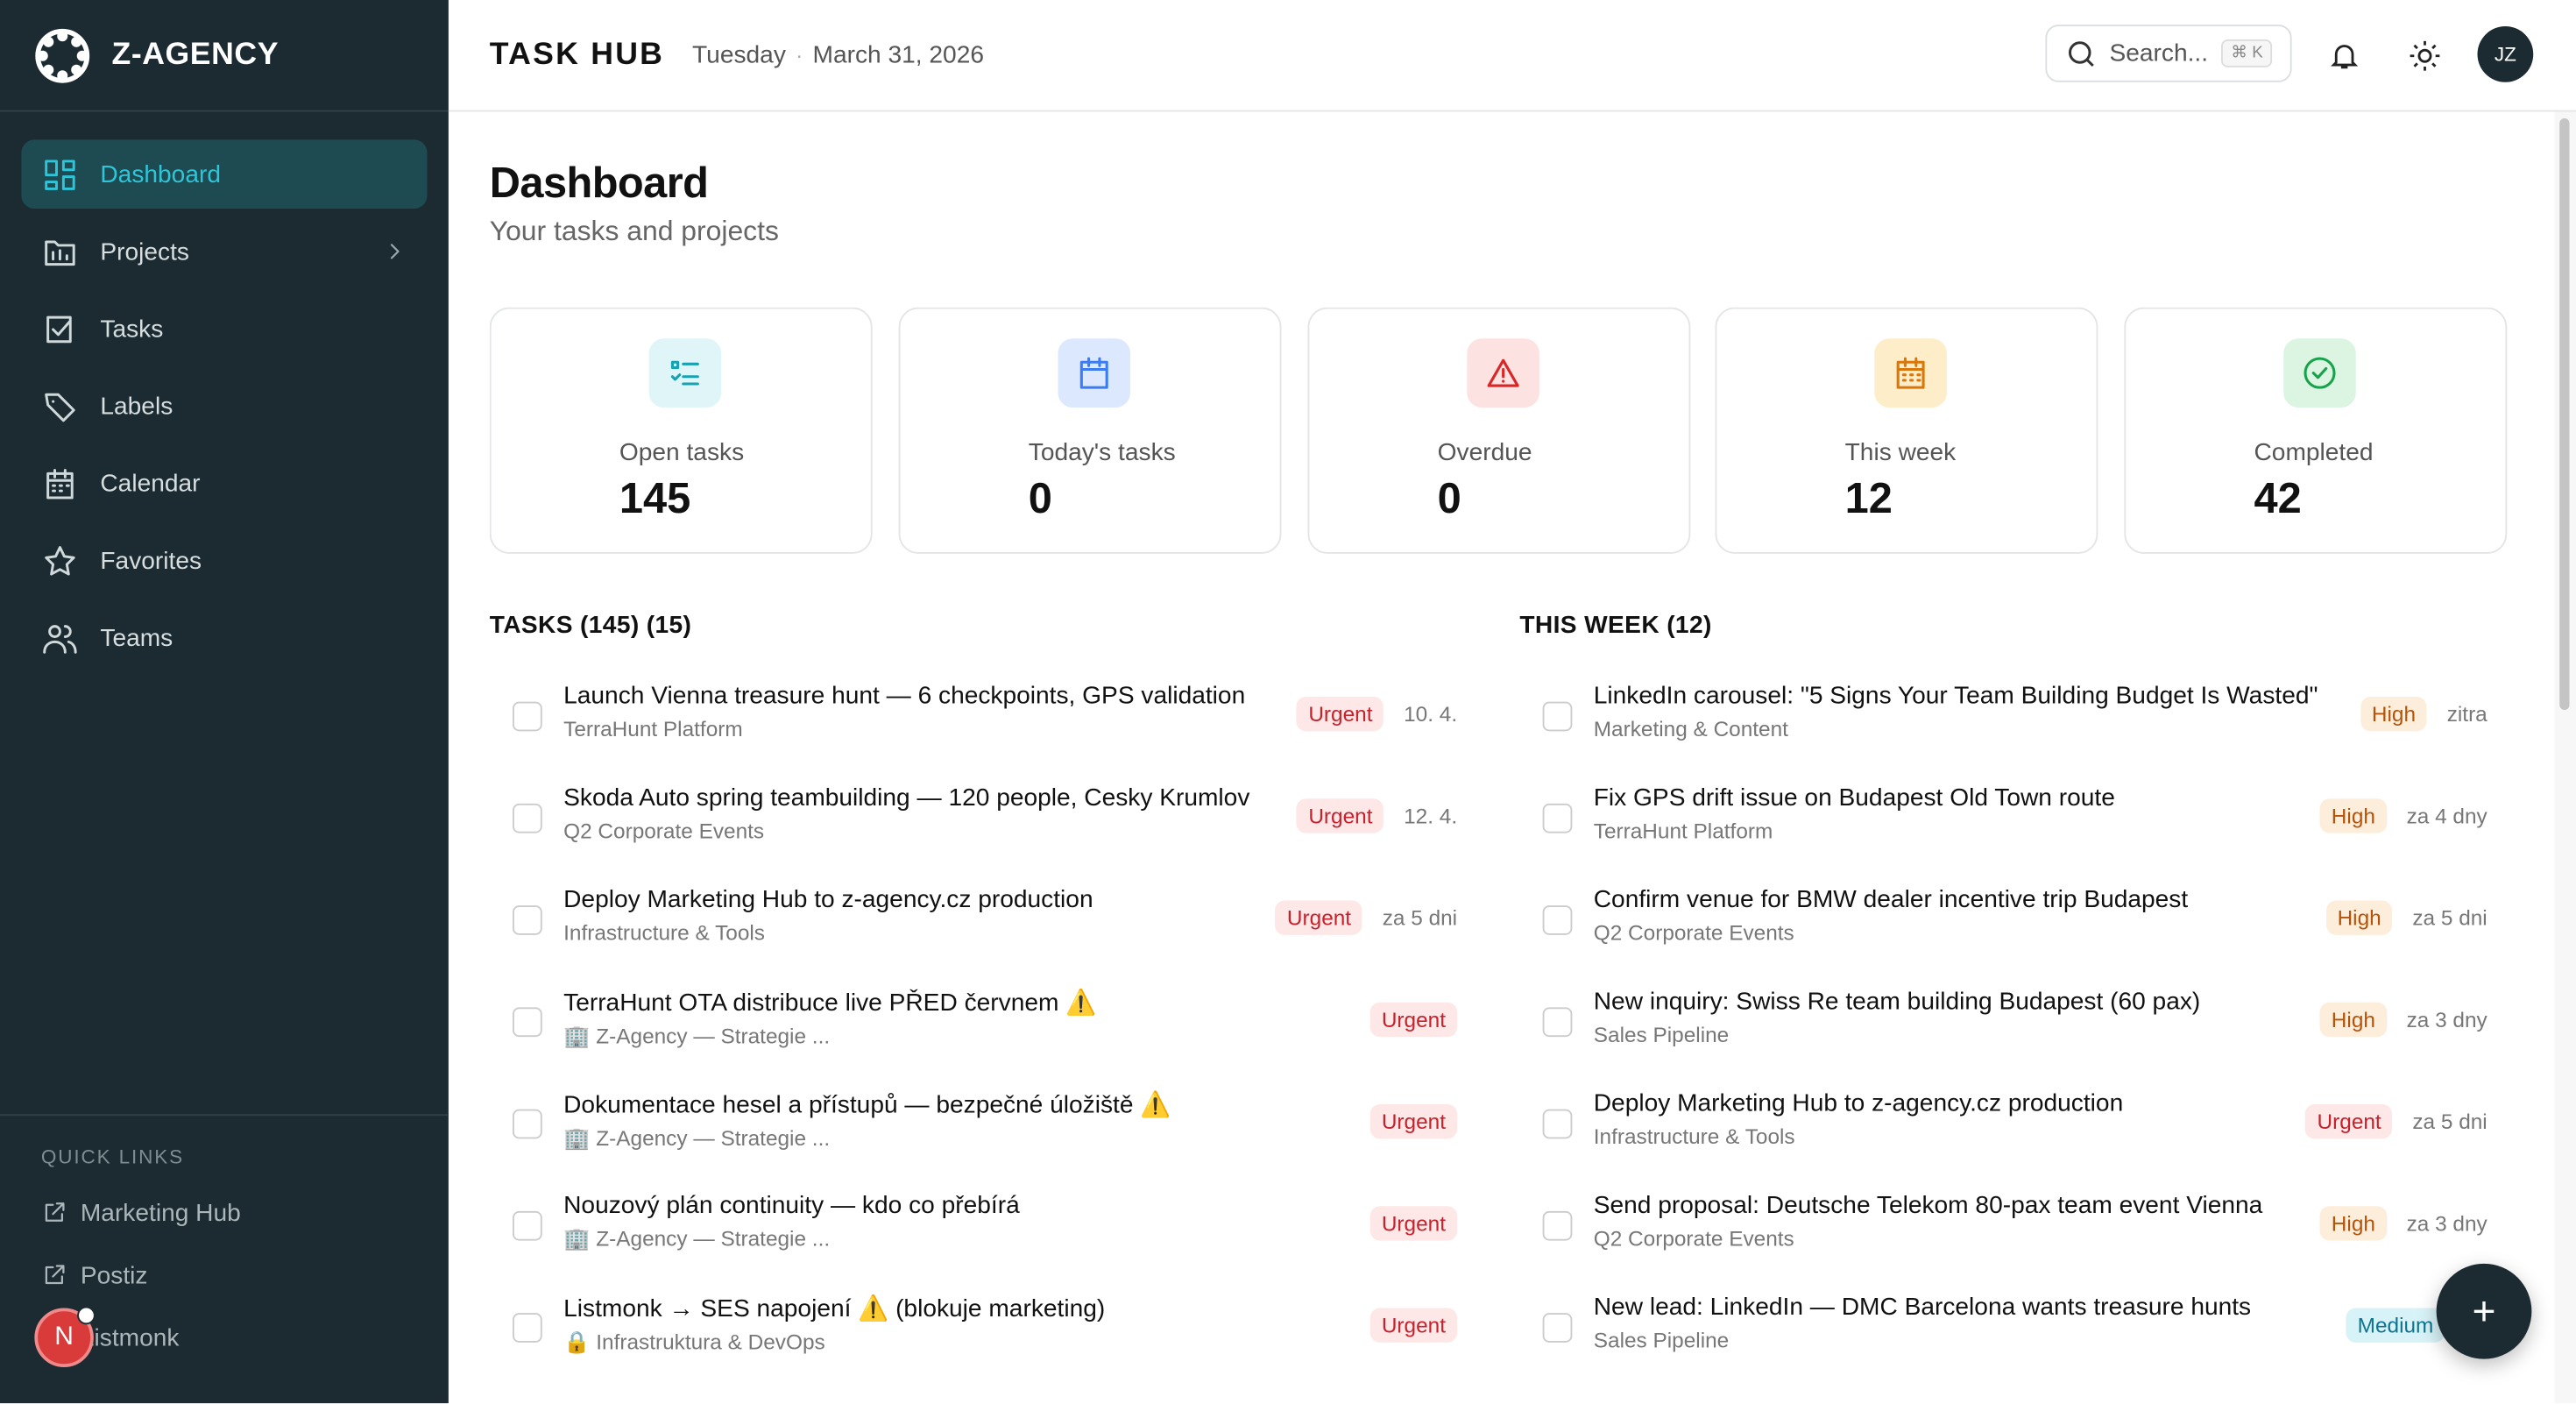 Image resolution: width=2576 pixels, height=1404 pixels. Describe the element at coordinates (245, 1275) in the screenshot. I see `quick-link: Postiz` at that location.